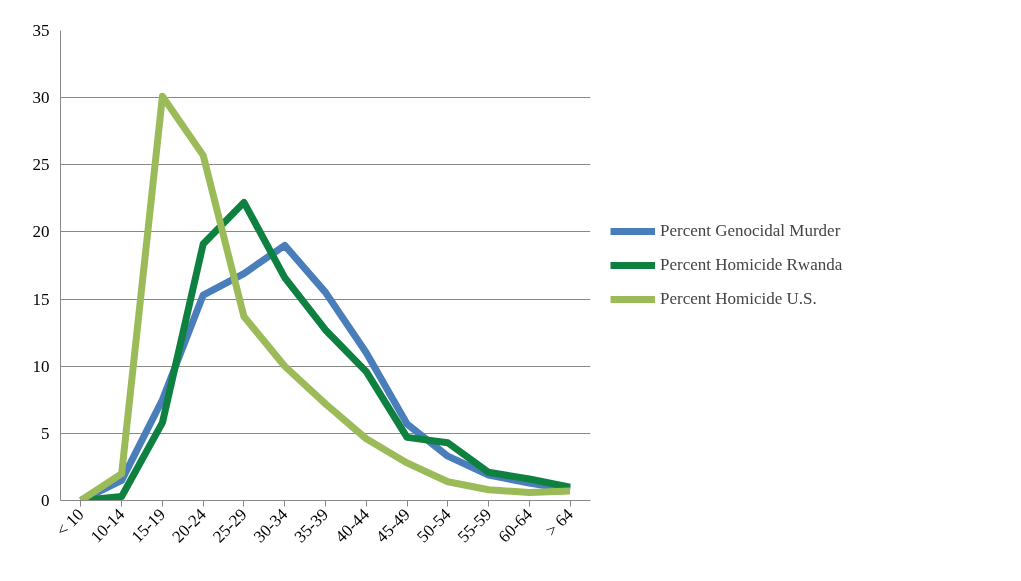 The width and height of the screenshot is (1021, 581). Describe the element at coordinates (41, 232) in the screenshot. I see `y-tick-label: 20` at that location.